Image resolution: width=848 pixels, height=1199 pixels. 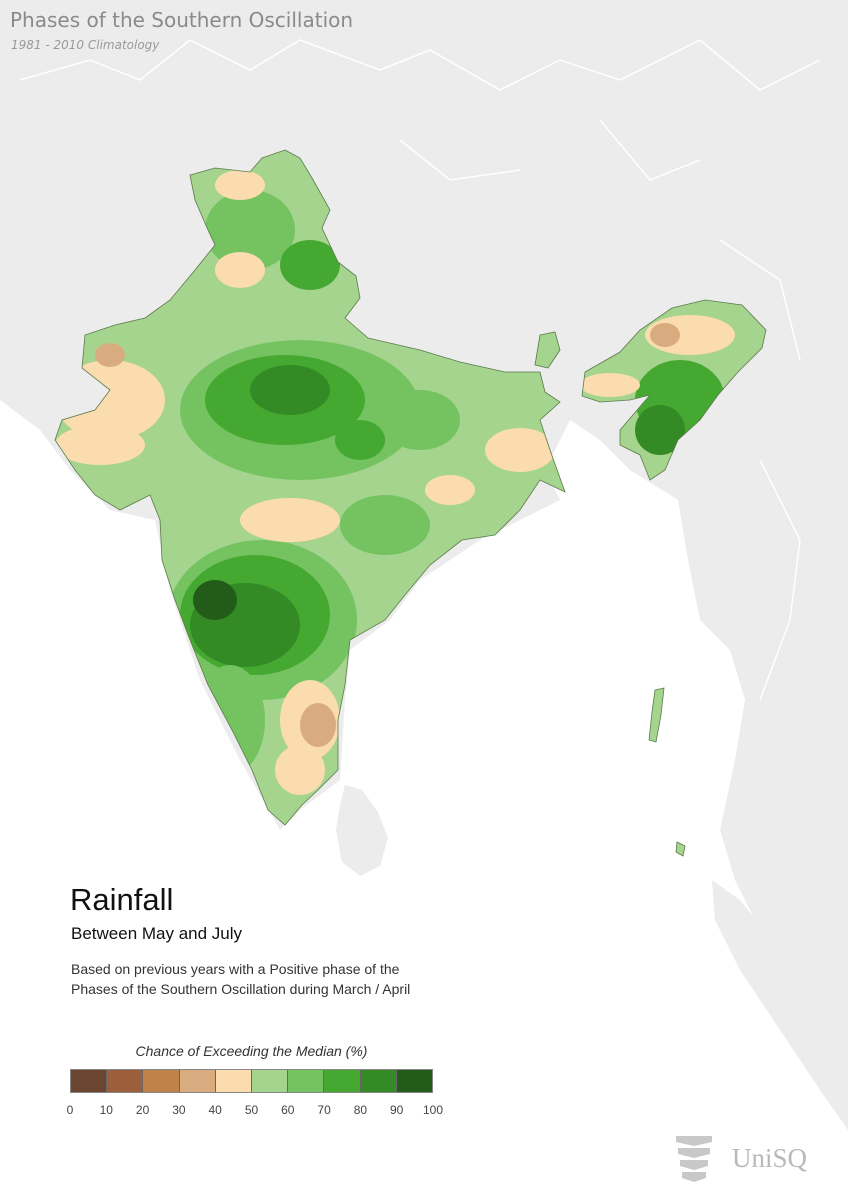 I want to click on unisq-logo-icon, so click(x=694, y=1159).